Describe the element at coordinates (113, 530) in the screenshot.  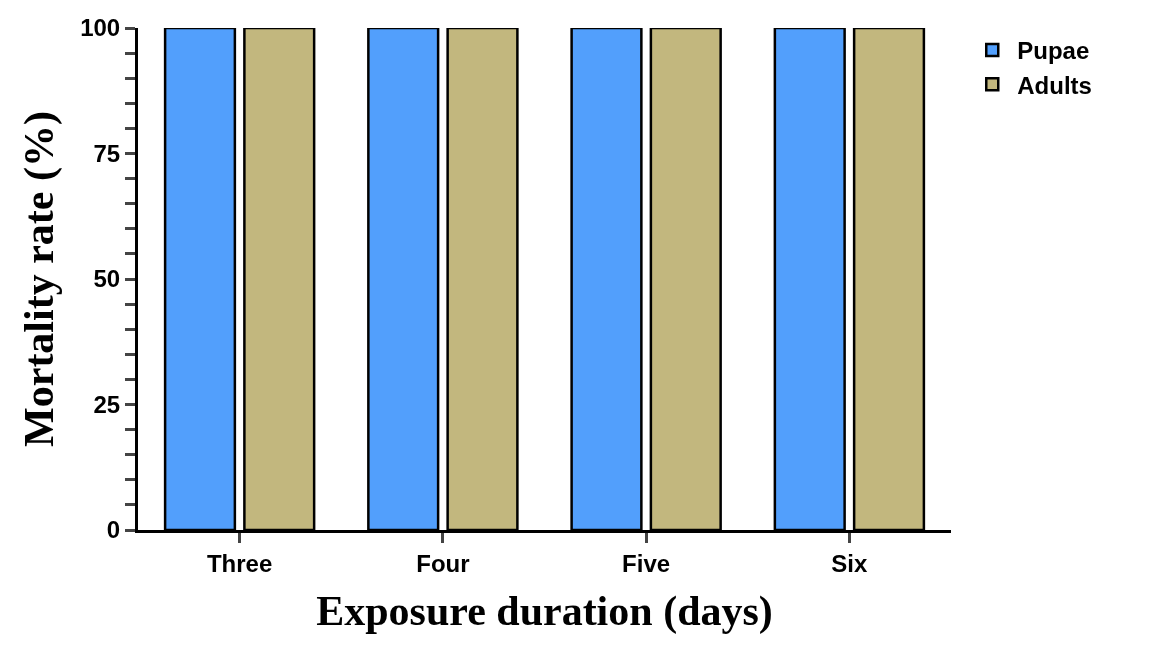
I see `y-tick-label: 0` at that location.